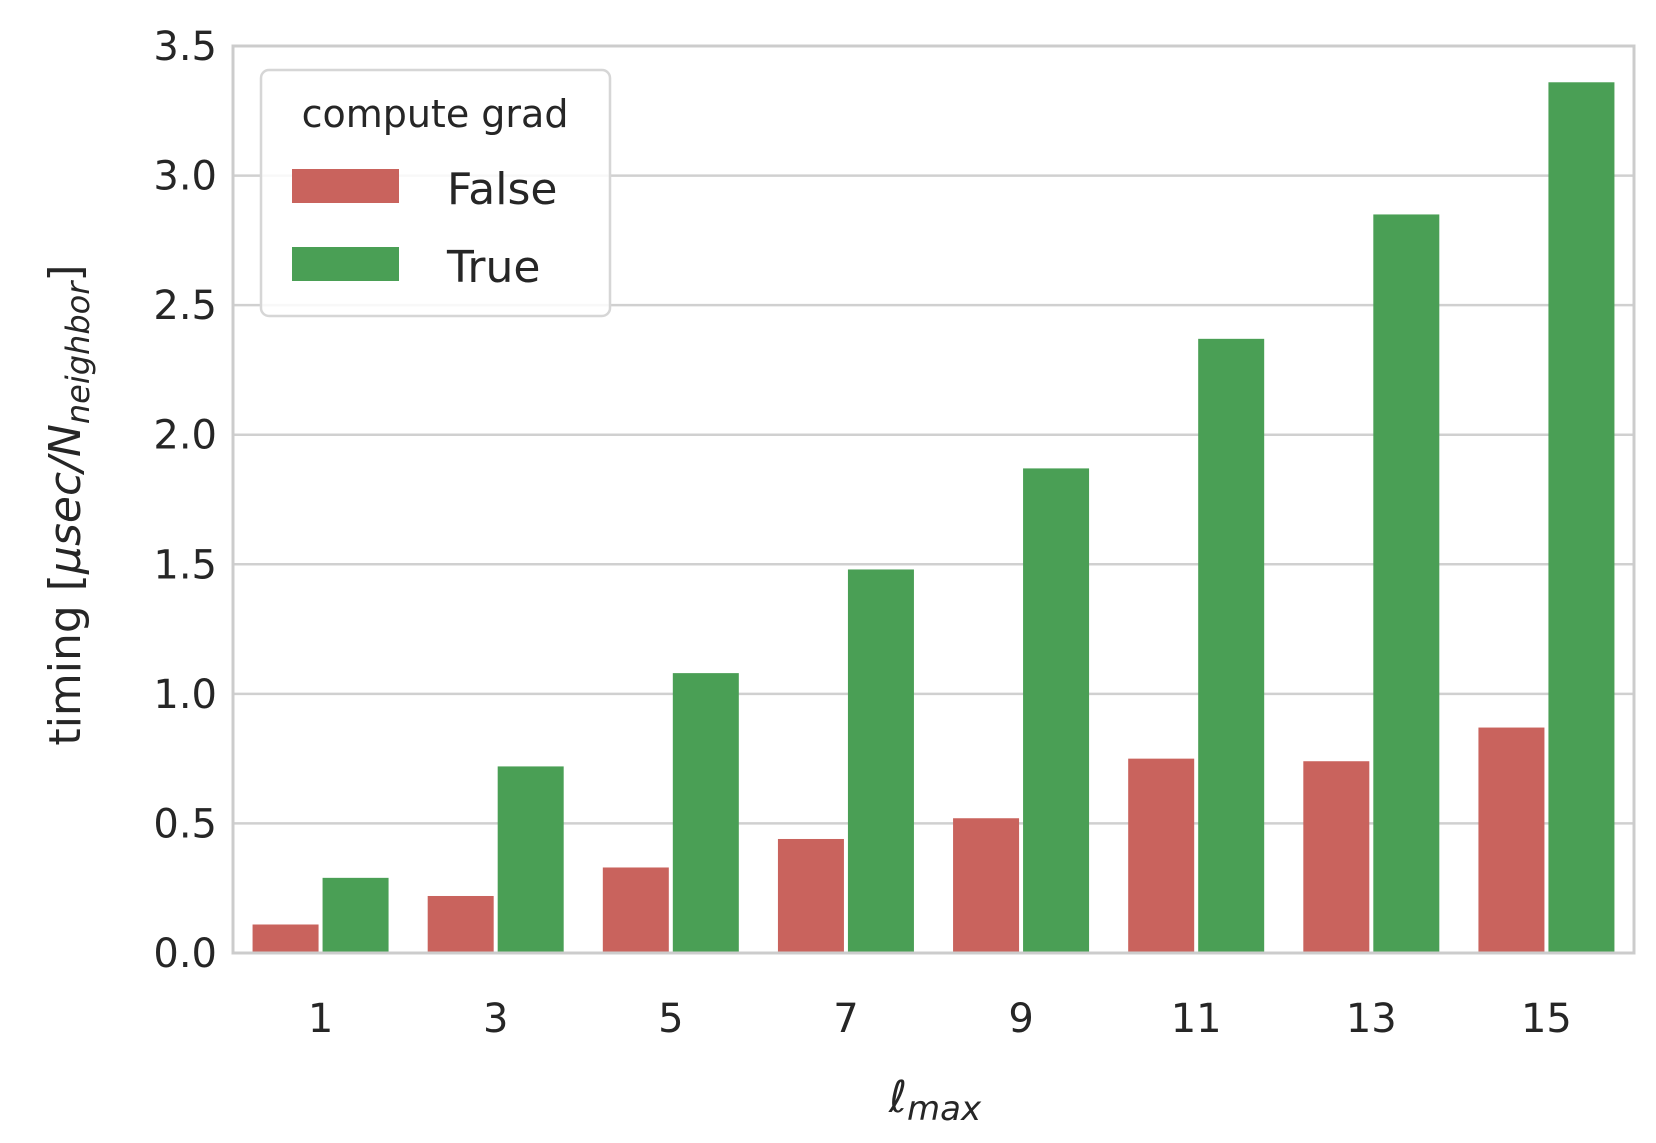  What do you see at coordinates (185, 824) in the screenshot?
I see `y-tick-label: 0.5` at bounding box center [185, 824].